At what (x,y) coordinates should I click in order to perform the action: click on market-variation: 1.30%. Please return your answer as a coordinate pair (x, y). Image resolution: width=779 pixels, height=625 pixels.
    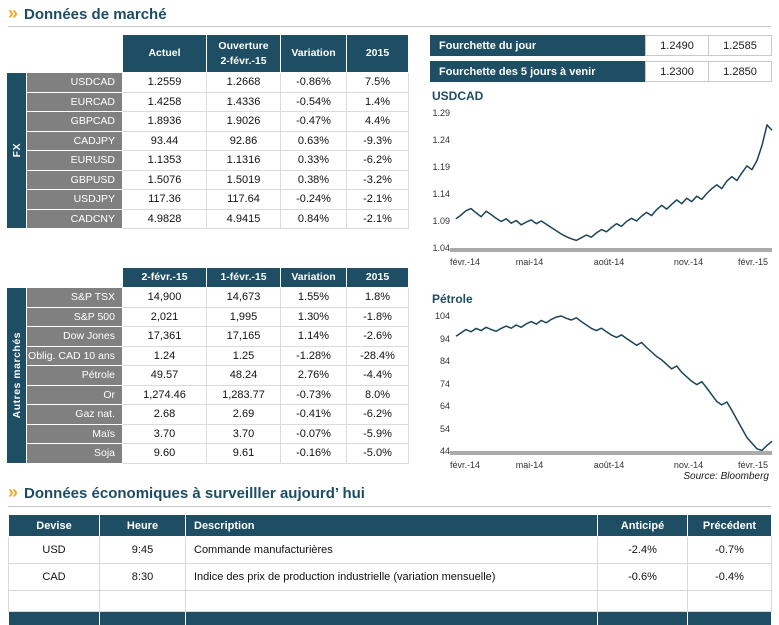
    Looking at the image, I should click on (313, 316).